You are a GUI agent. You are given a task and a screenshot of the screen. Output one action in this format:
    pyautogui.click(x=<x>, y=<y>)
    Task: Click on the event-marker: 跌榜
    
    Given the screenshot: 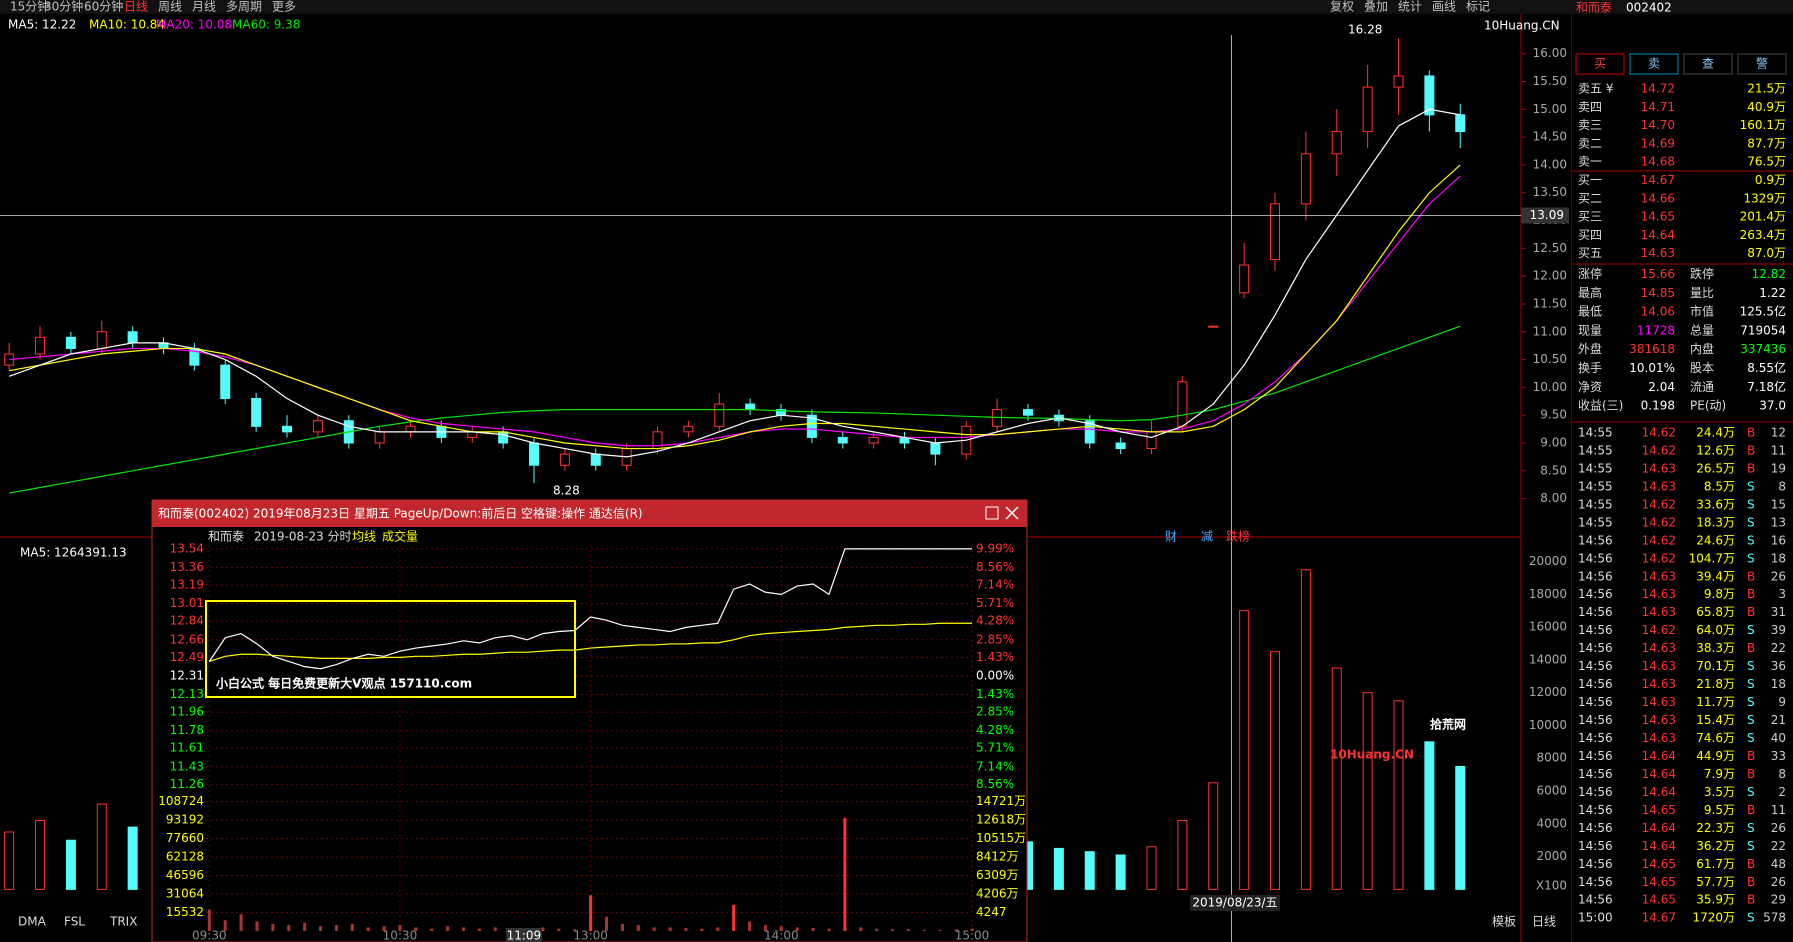 What is the action you would take?
    pyautogui.click(x=1238, y=536)
    